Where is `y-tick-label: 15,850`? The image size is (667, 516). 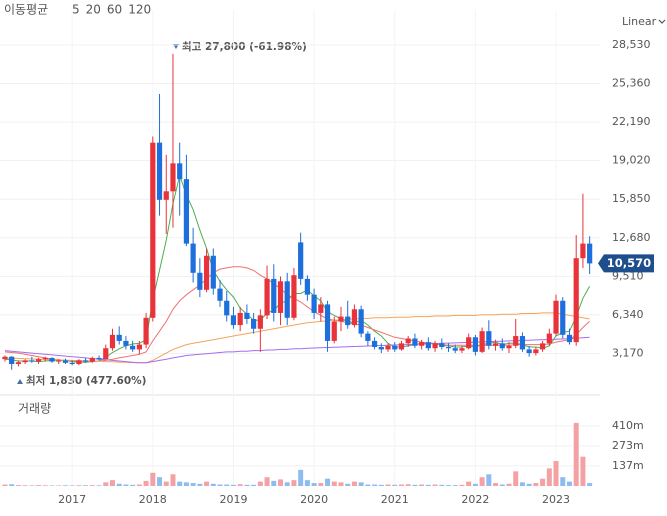 y-tick-label: 15,850 is located at coordinates (631, 198).